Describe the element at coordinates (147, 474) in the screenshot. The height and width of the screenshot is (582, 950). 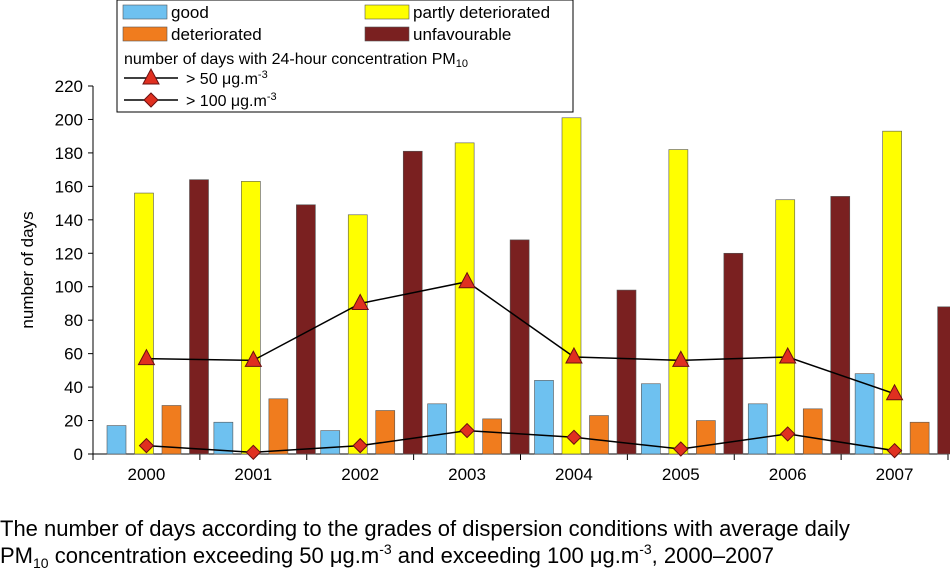
I see `x-tick-label: 2000` at that location.